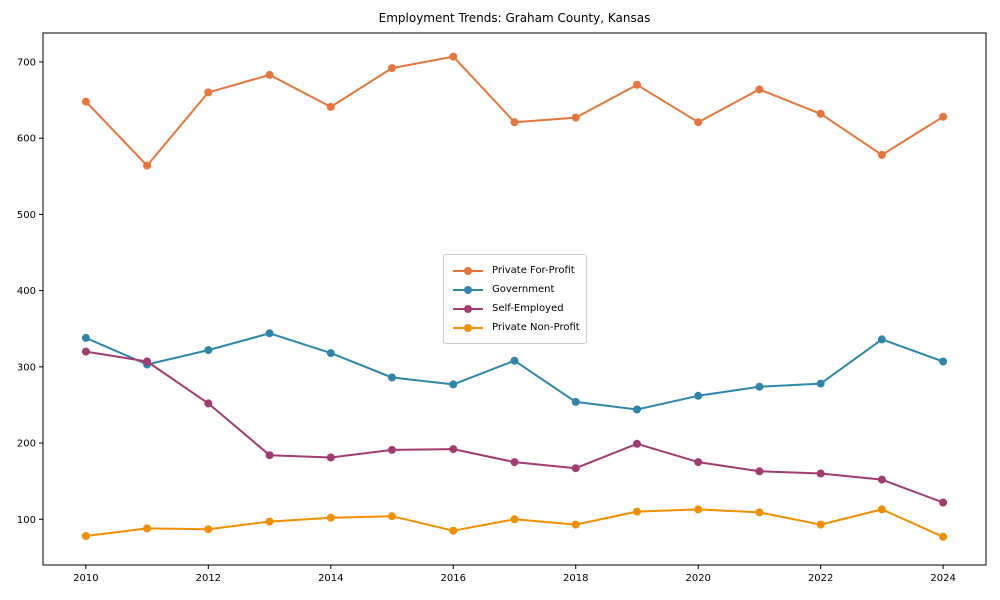 This screenshot has width=1000, height=600. What do you see at coordinates (330, 353) in the screenshot?
I see `marker-government-2014` at bounding box center [330, 353].